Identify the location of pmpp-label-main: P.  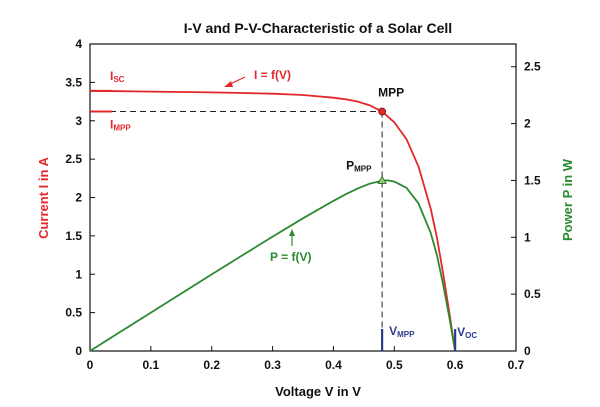
(350, 165).